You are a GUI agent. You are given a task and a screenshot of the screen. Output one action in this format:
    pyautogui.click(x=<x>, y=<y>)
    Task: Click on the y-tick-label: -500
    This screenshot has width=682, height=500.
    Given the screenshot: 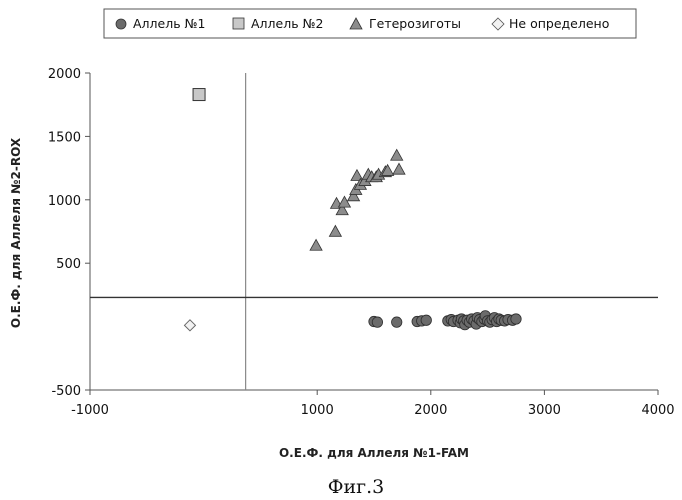 What is the action you would take?
    pyautogui.click(x=66, y=391)
    